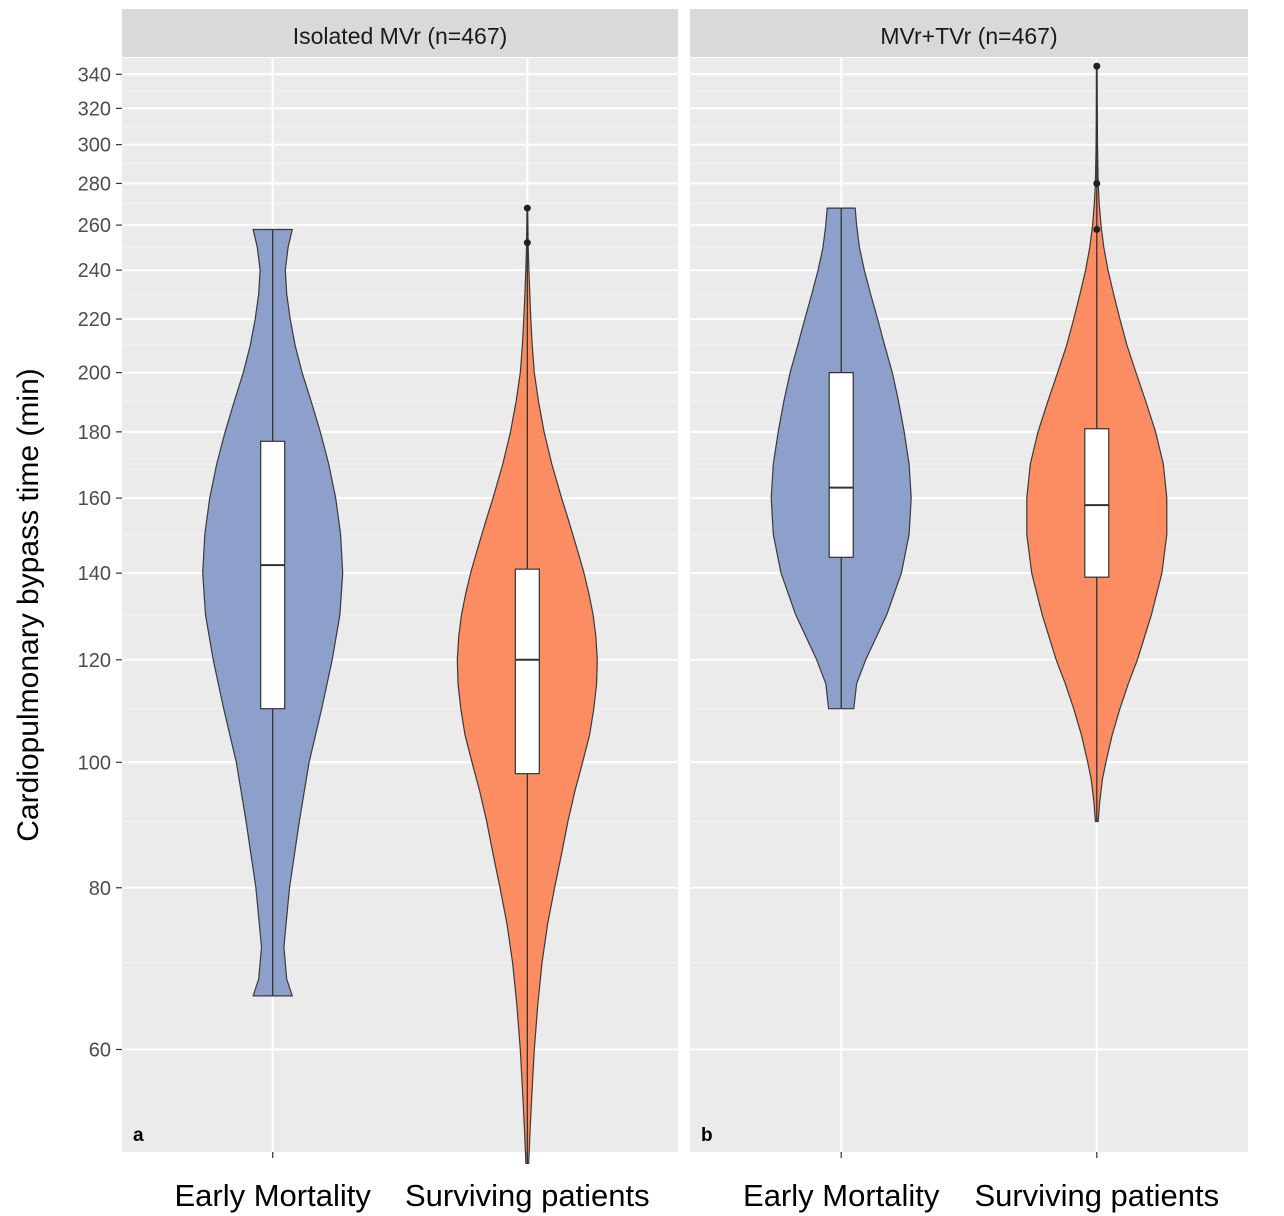 Image resolution: width=1284 pixels, height=1216 pixels. Describe the element at coordinates (707, 1135) in the screenshot. I see `panel-tag: b` at that location.